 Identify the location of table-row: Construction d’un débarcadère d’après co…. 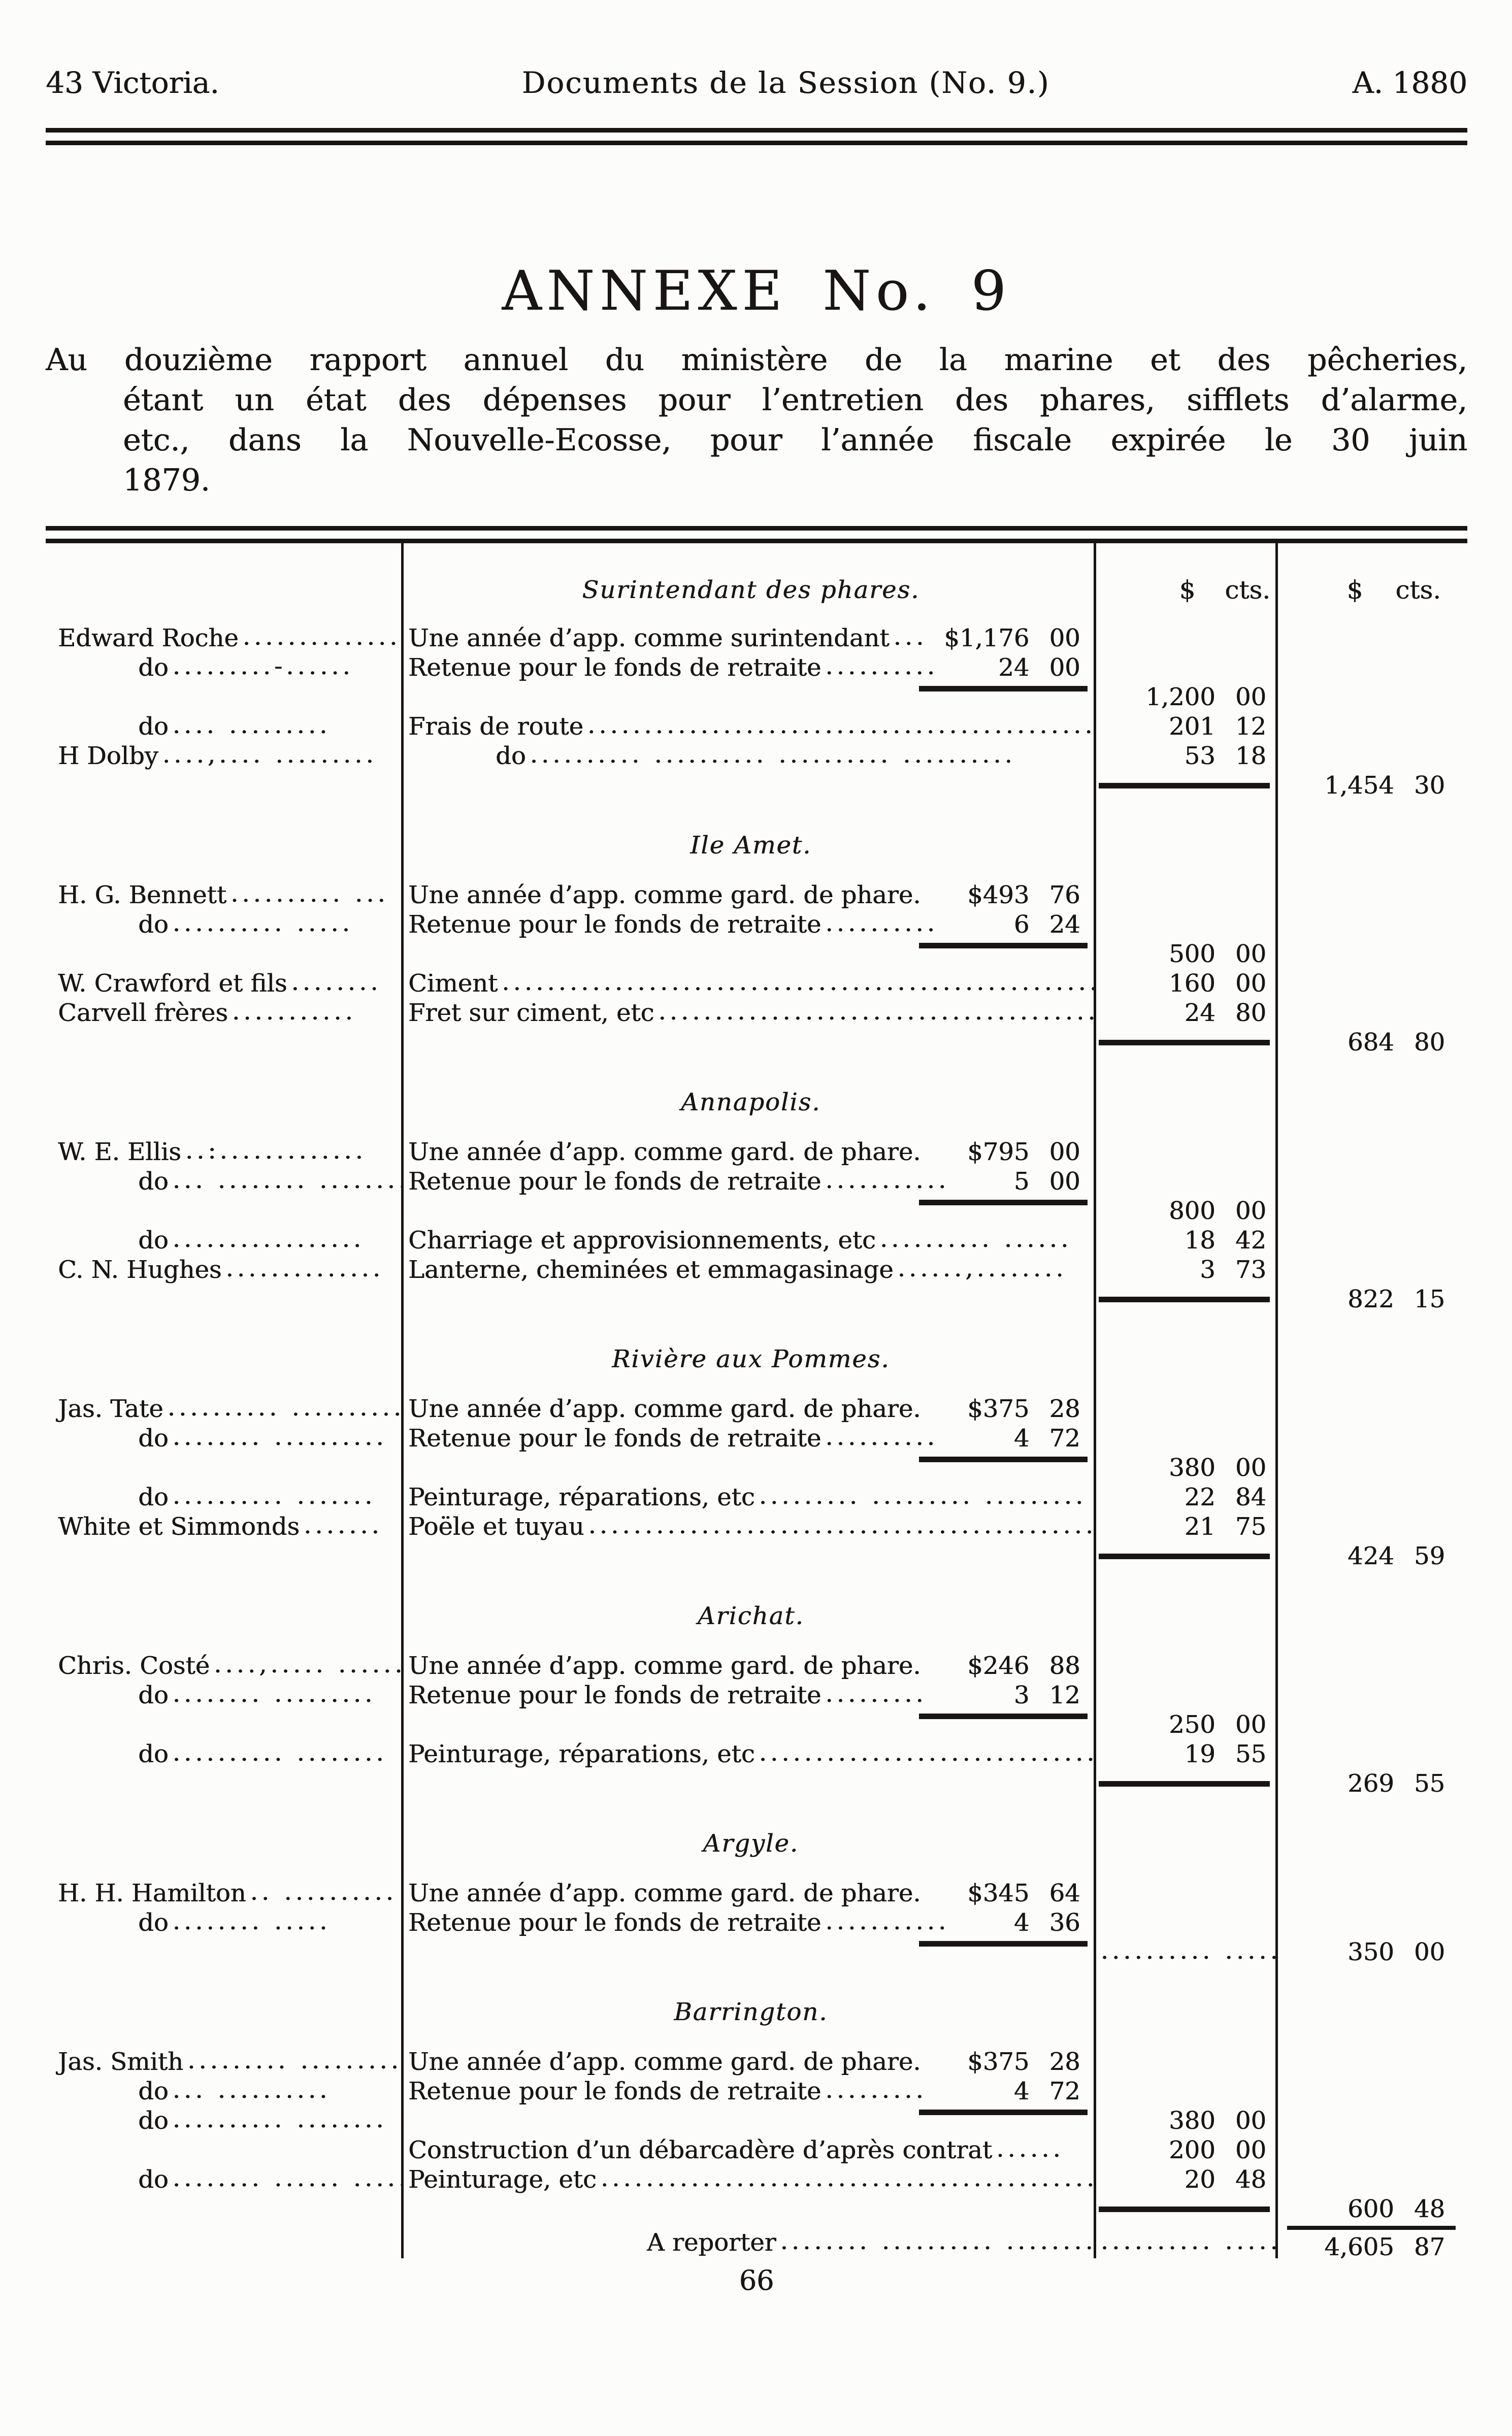
(756, 2150).